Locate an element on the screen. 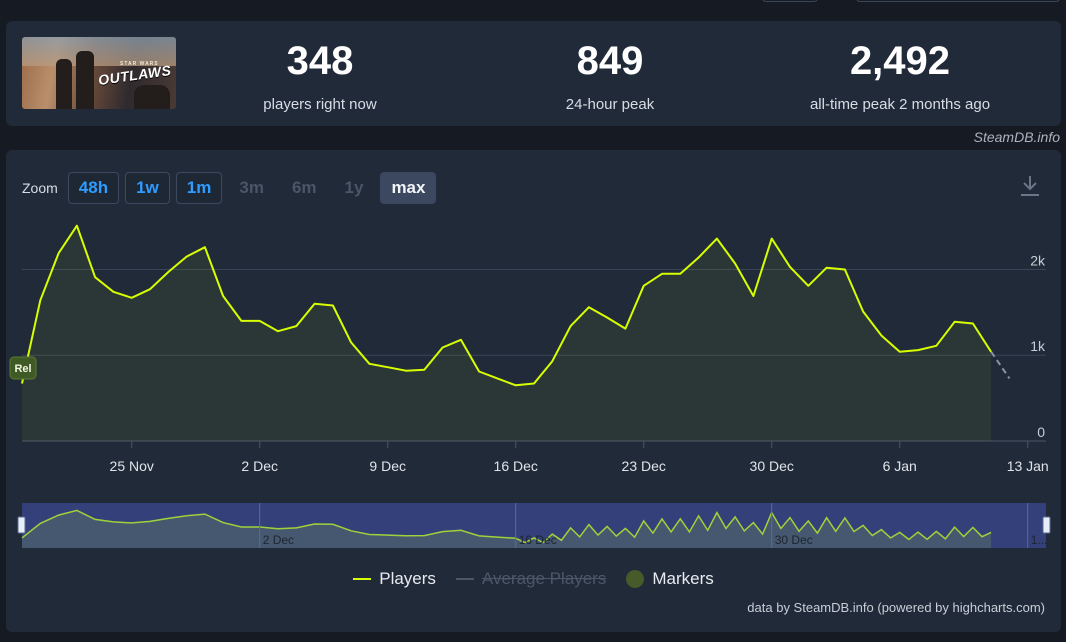  legend-players-label: Players is located at coordinates (407, 578).